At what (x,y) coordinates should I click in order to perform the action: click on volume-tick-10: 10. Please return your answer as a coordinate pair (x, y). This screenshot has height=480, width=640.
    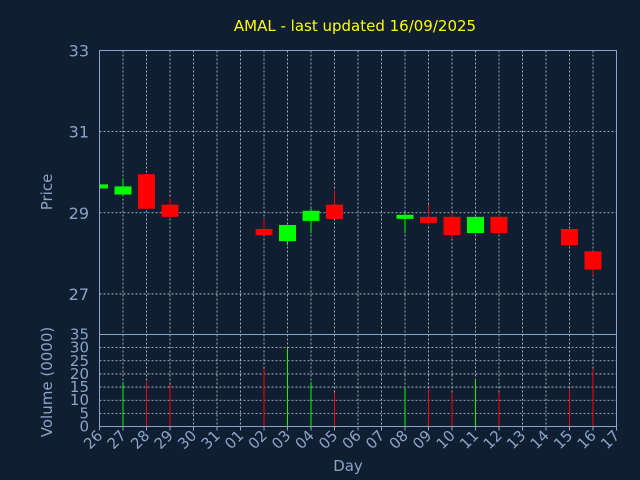
    Looking at the image, I should click on (79, 400).